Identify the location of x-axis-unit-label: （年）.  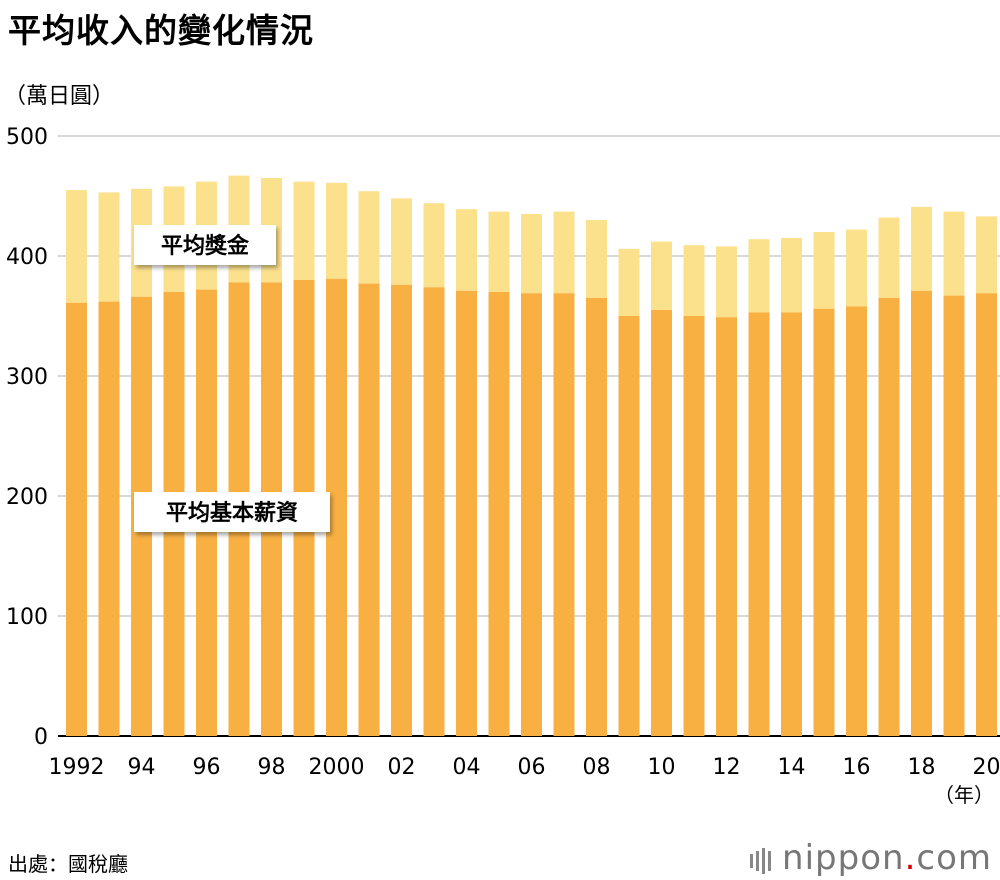
(964, 795).